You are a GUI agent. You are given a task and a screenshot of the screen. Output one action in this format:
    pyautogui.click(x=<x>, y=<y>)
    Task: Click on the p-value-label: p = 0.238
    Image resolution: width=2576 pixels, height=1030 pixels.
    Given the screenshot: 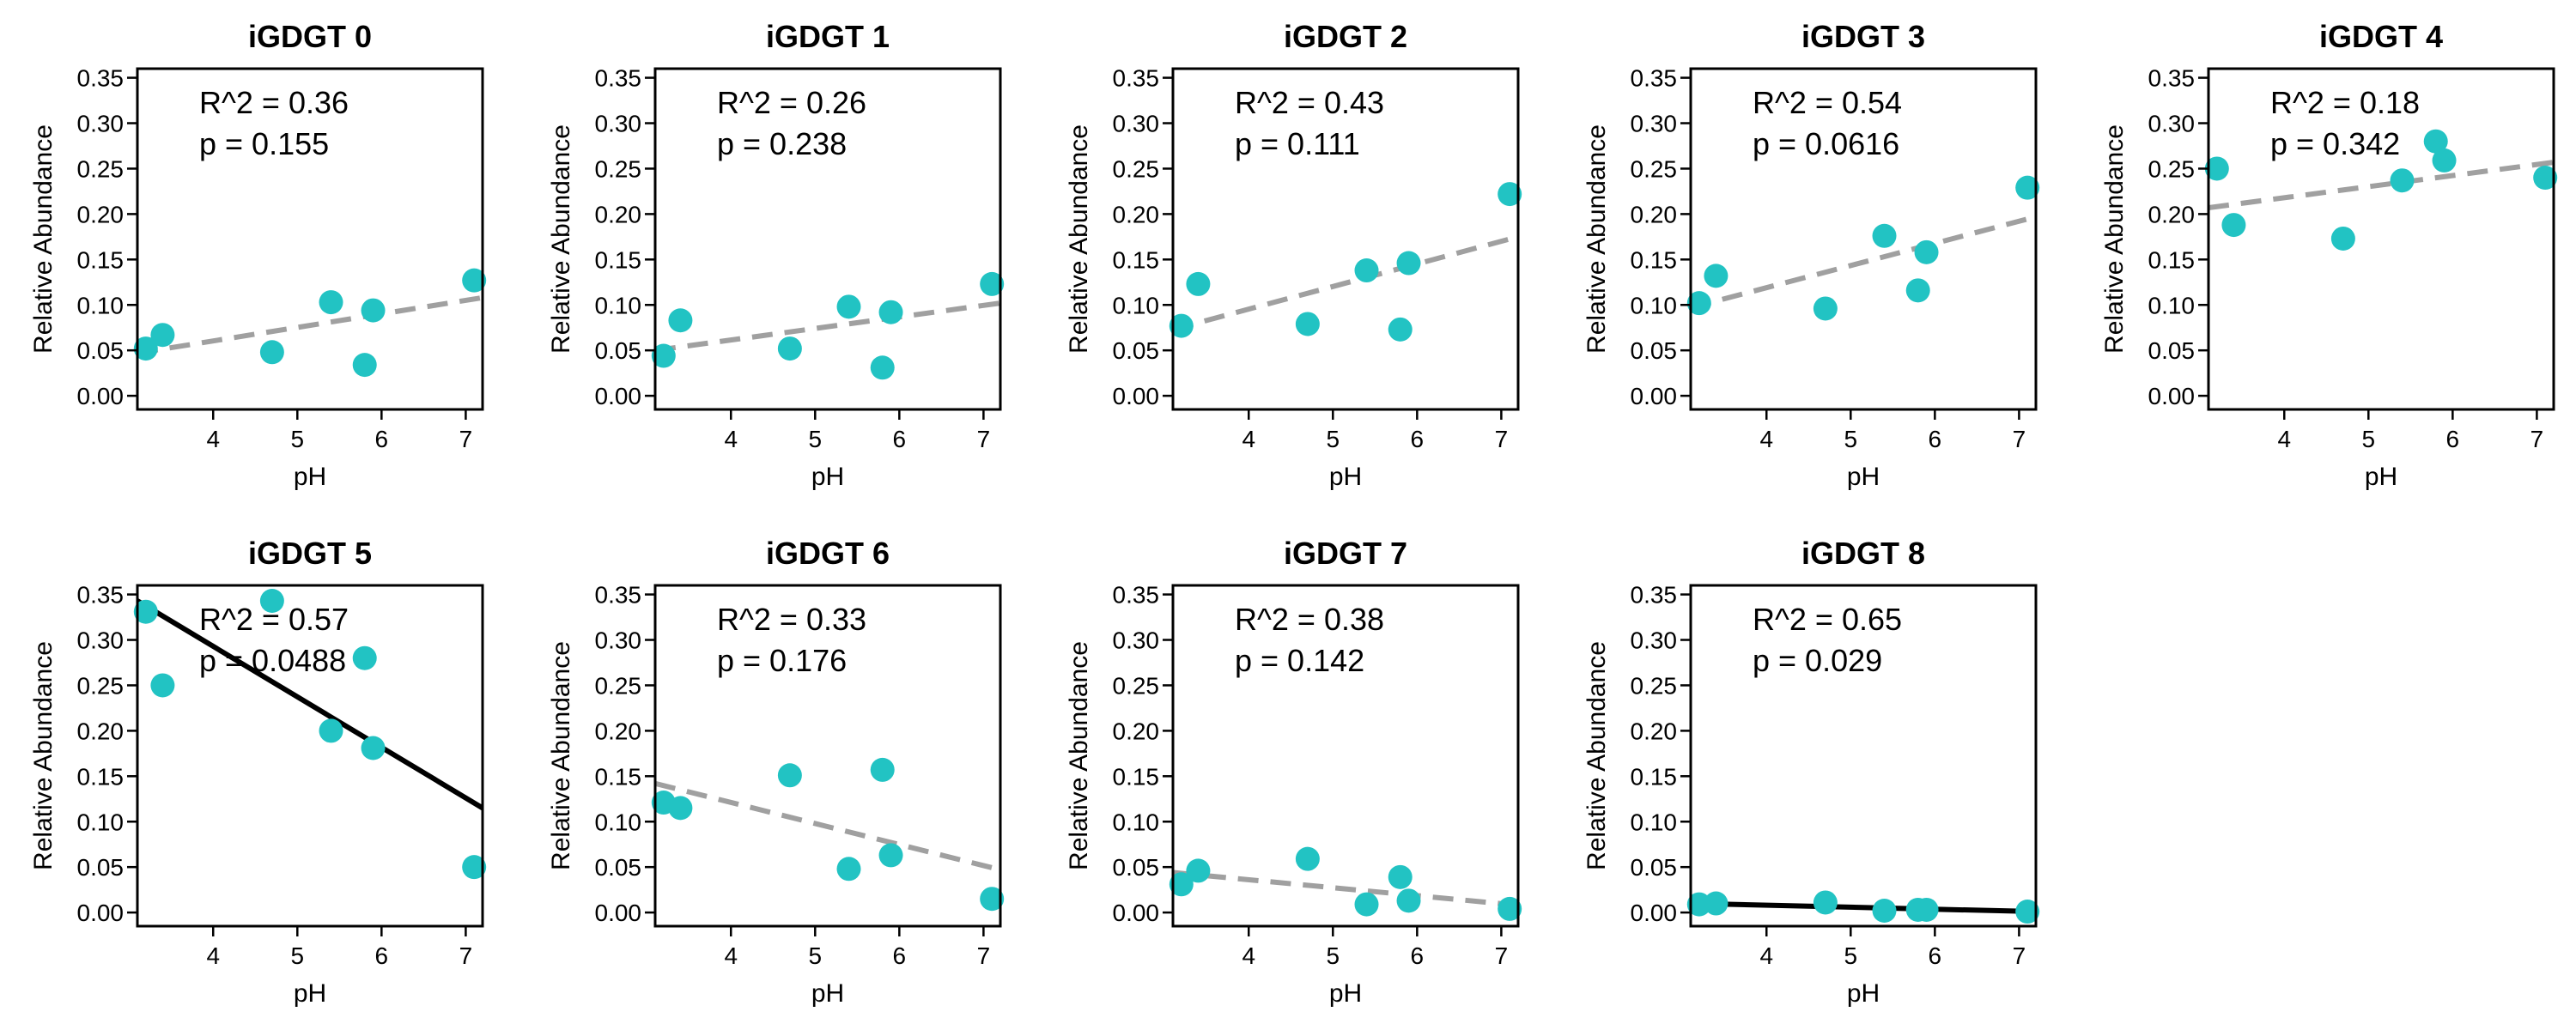 What is the action you would take?
    pyautogui.click(x=782, y=143)
    